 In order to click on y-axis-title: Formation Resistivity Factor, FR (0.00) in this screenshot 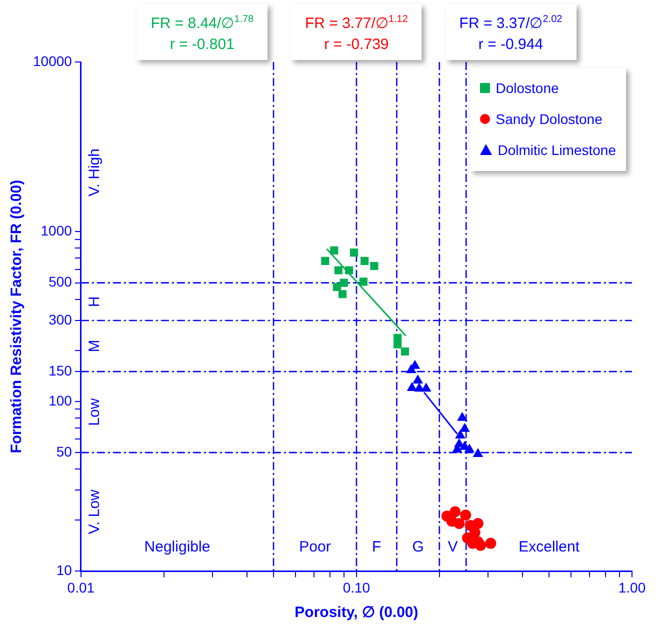, I will do `click(17, 317)`.